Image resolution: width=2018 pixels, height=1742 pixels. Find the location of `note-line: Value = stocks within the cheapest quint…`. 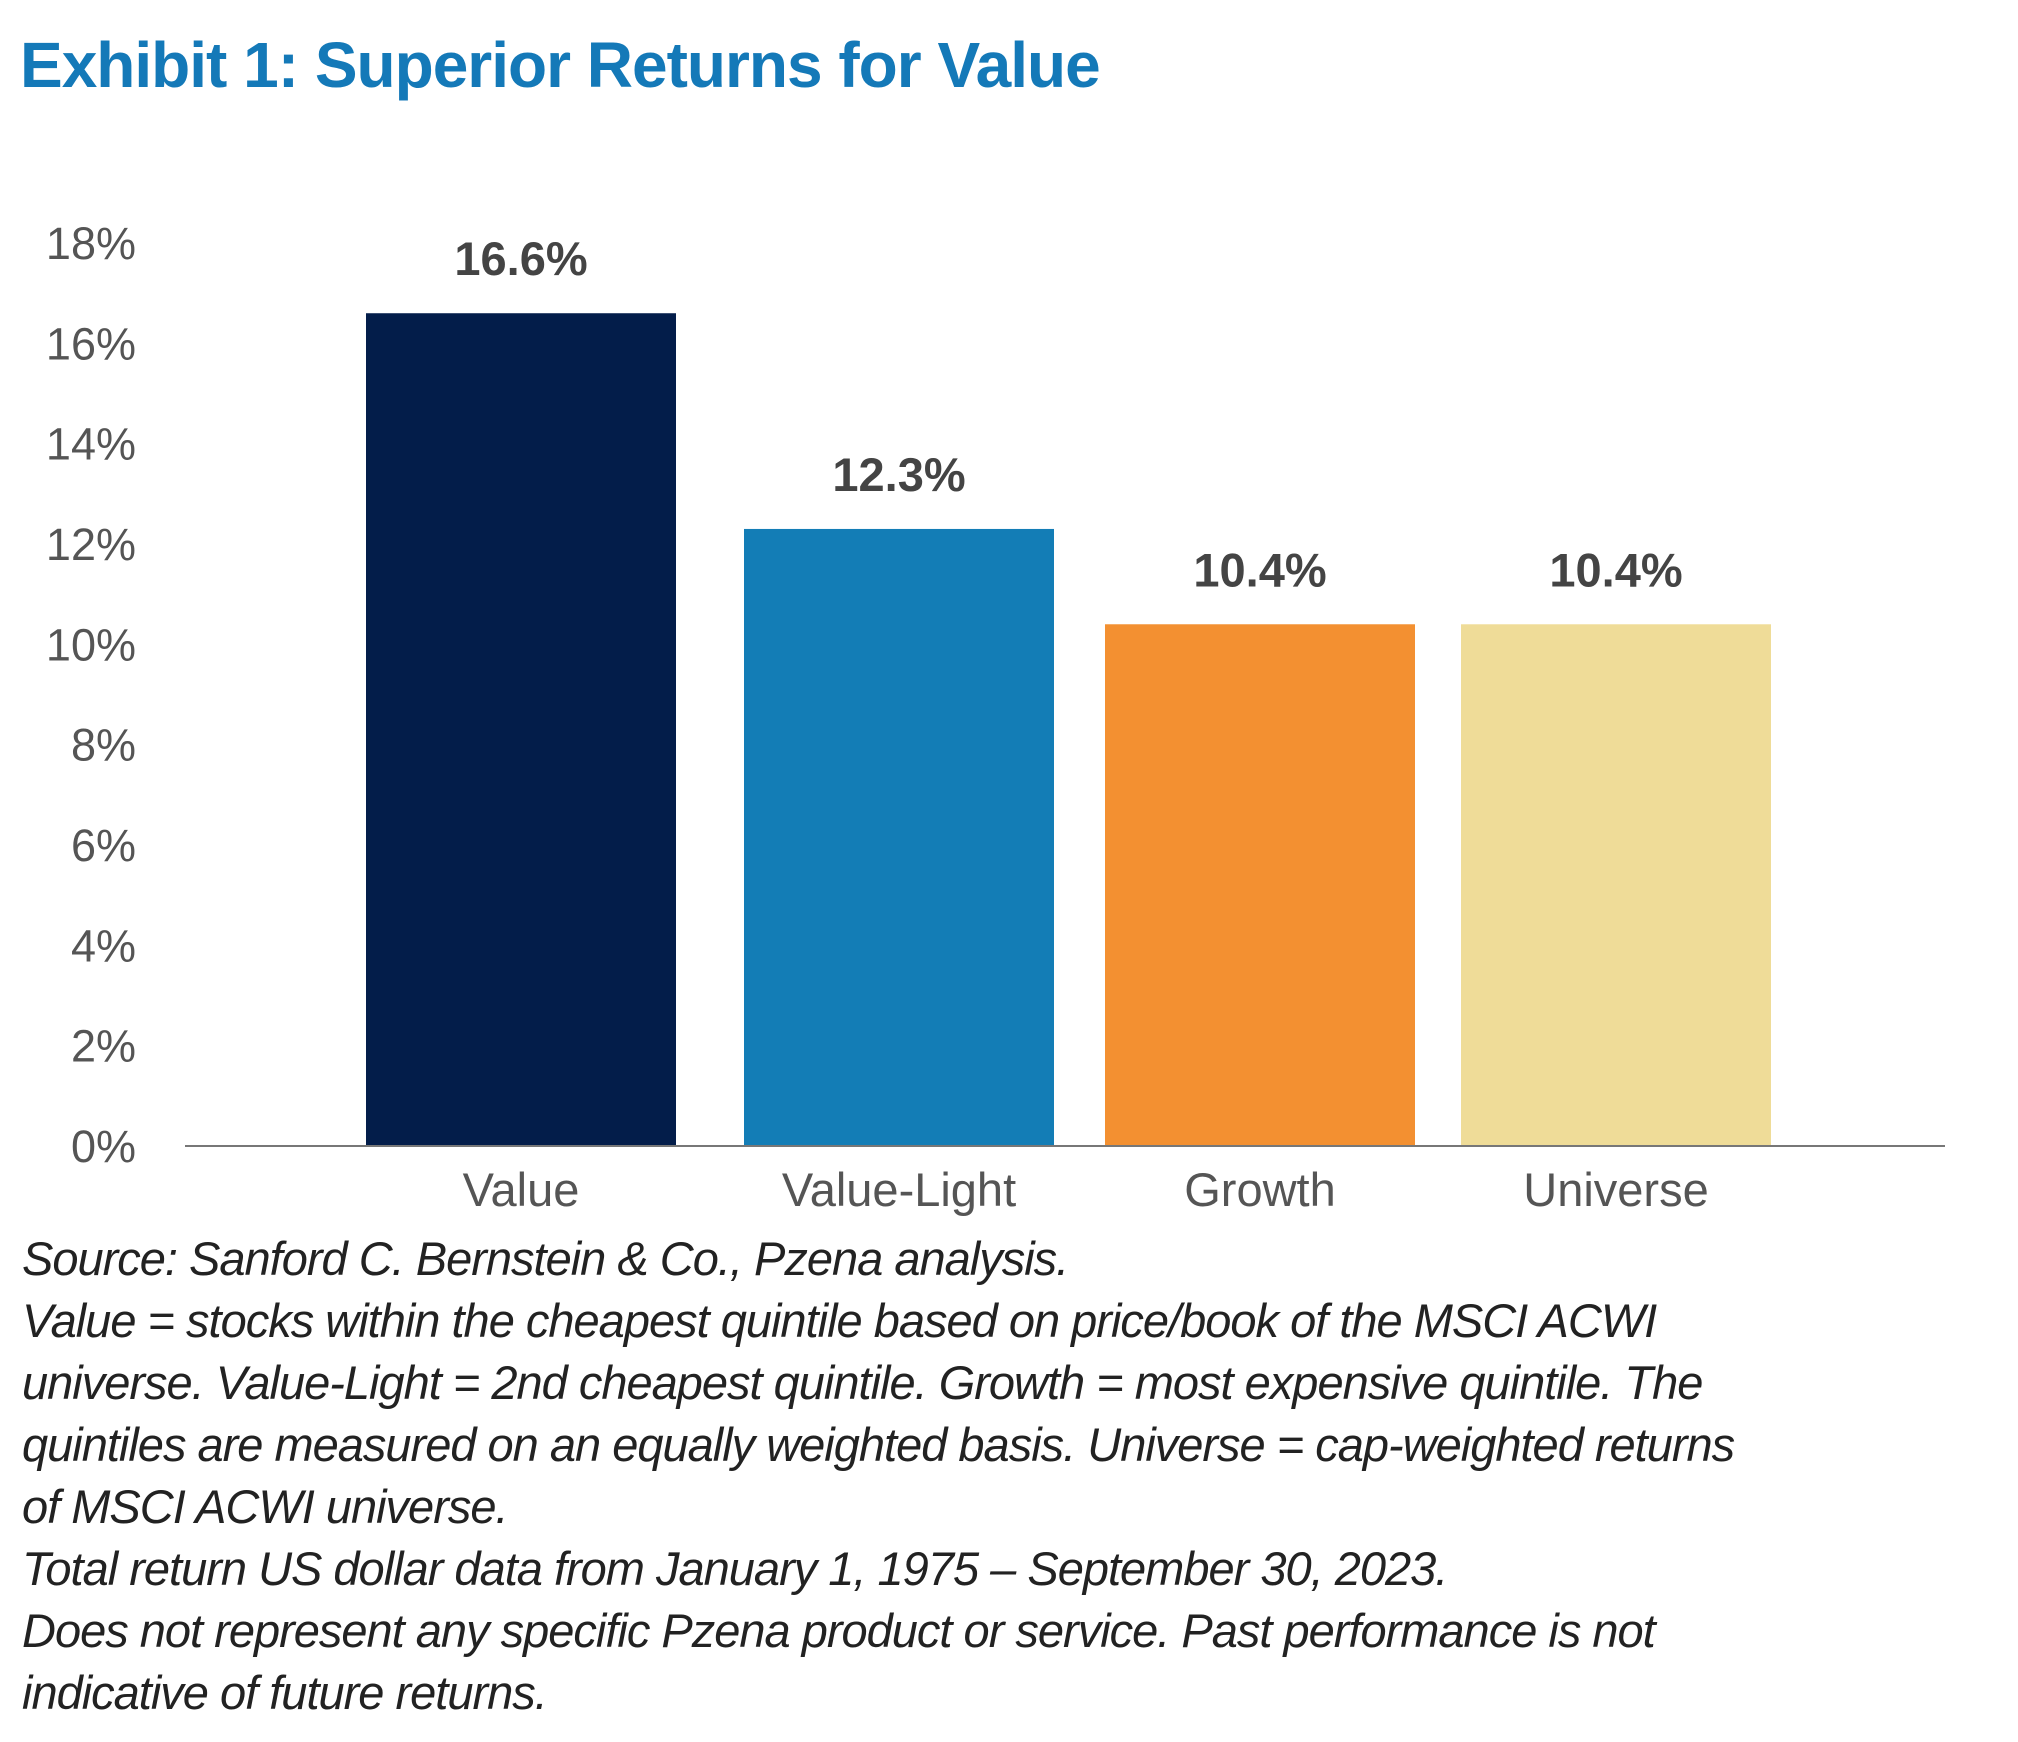

note-line: Value = stocks within the cheapest quint… is located at coordinates (839, 1320).